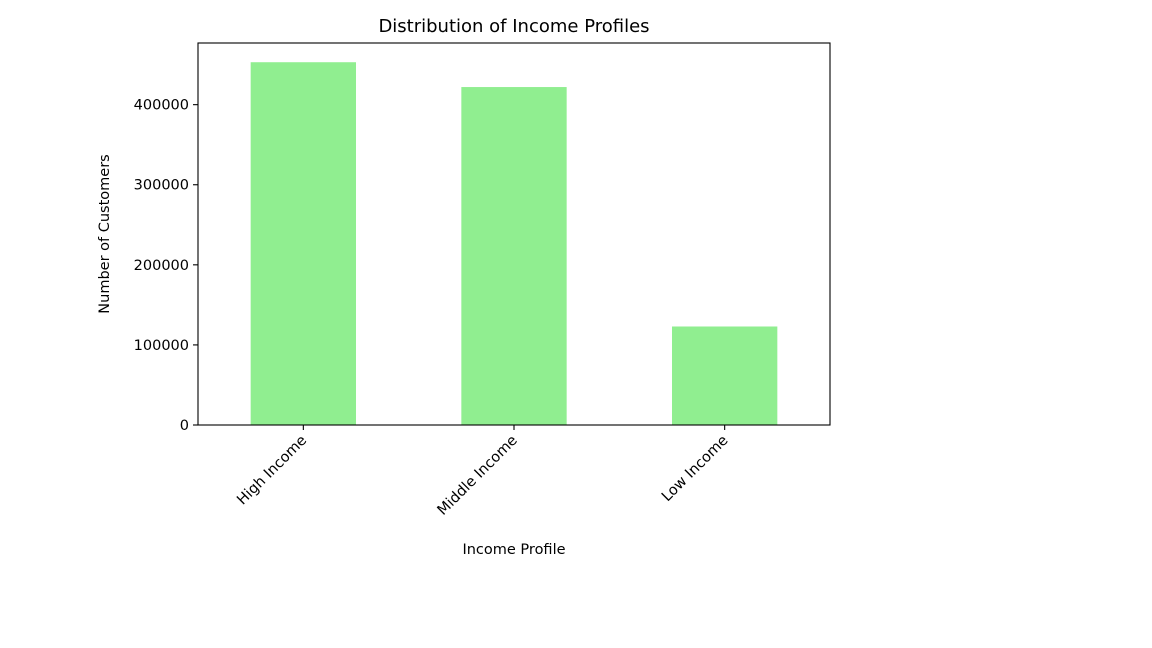 This screenshot has width=1152, height=648. What do you see at coordinates (725, 375) in the screenshot?
I see `bar-low-income` at bounding box center [725, 375].